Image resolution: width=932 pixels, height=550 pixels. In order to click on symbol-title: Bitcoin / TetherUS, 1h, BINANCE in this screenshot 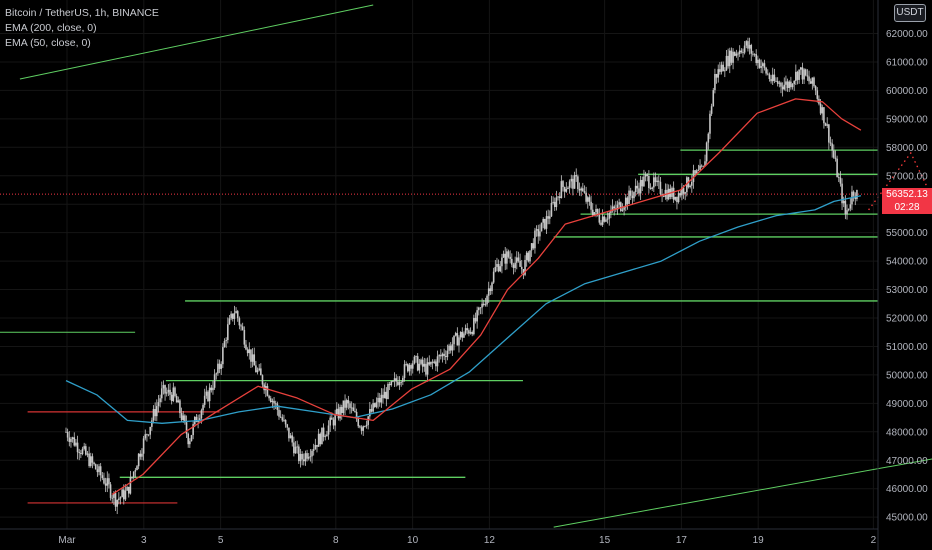, I will do `click(82, 13)`.